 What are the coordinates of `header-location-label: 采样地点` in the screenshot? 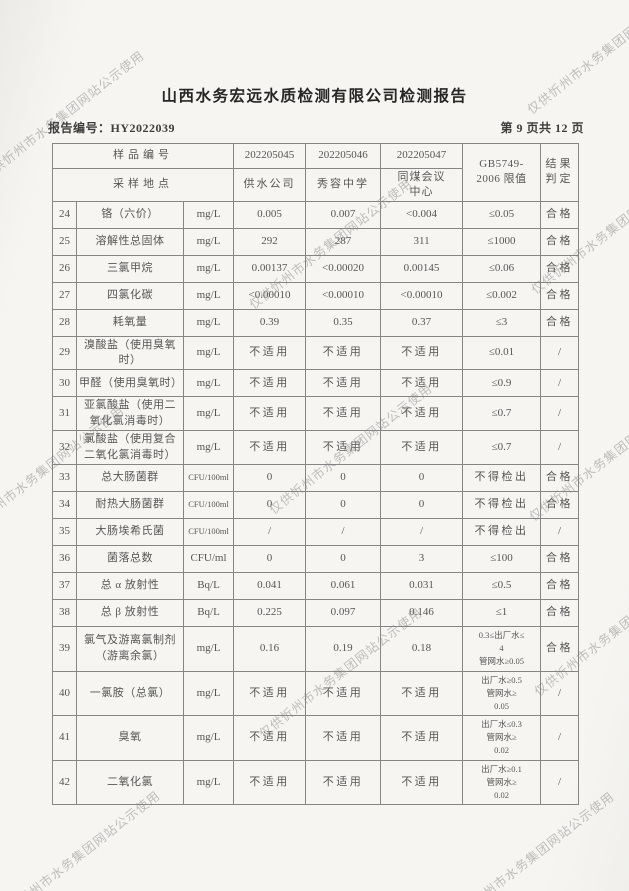 It's located at (143, 185).